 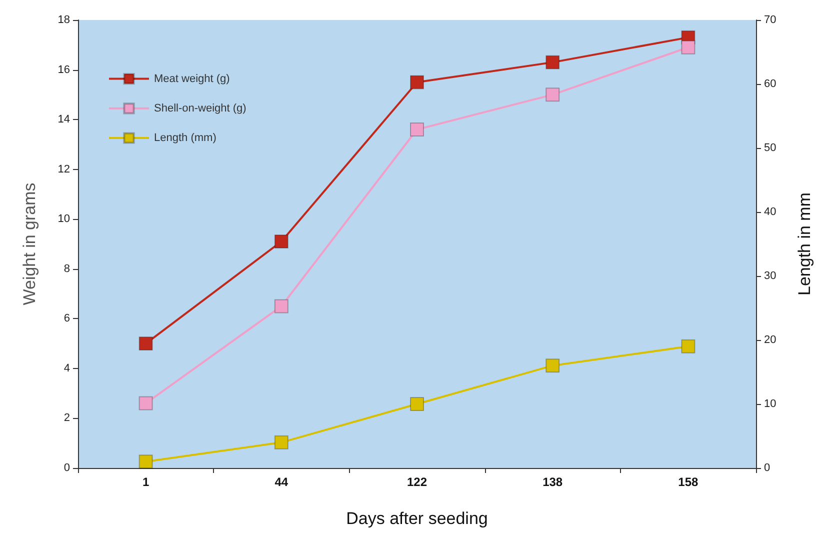 I want to click on y-tick-label: 18, so click(x=64, y=20).